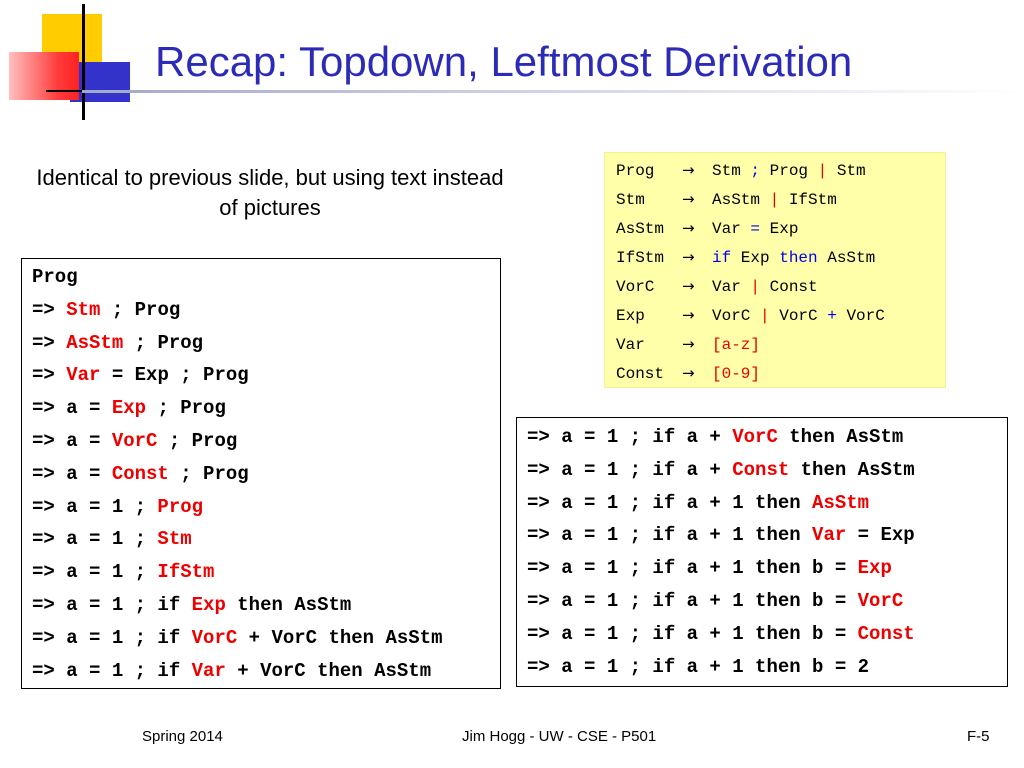  Describe the element at coordinates (832, 316) in the screenshot. I see `highlighted-symbol: +` at that location.